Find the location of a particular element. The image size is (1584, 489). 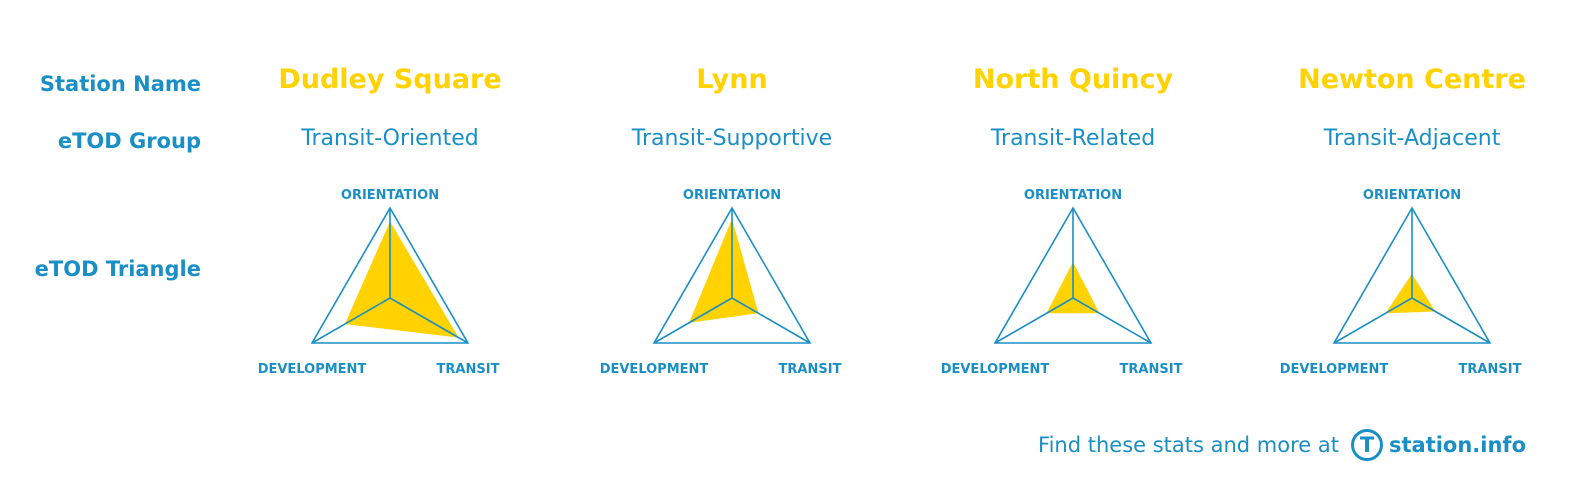

t-logo-letter: T is located at coordinates (1367, 444).